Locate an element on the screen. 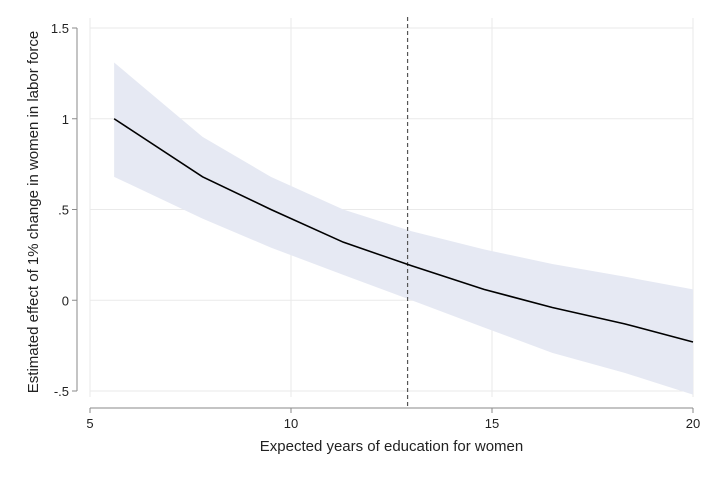  y-tick-label: .5 is located at coordinates (63, 210).